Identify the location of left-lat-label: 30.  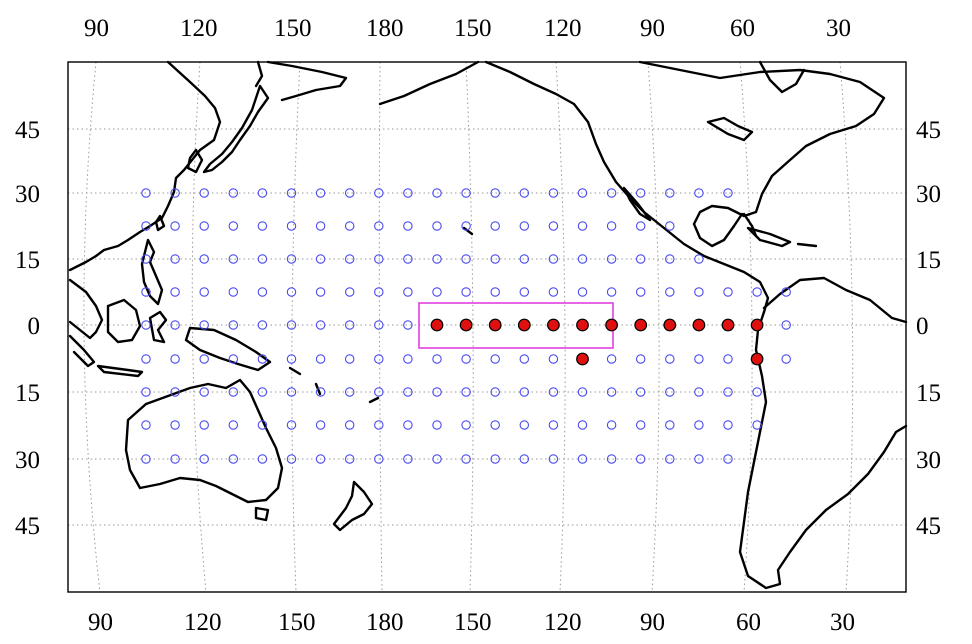
(27, 460).